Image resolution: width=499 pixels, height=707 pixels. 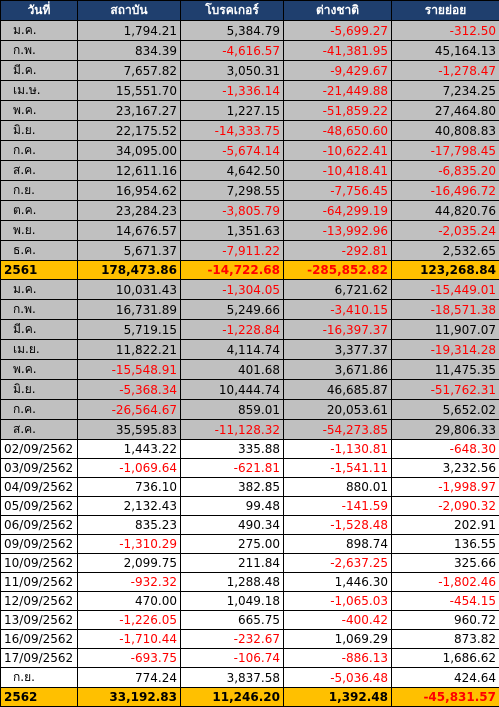 I want to click on row-label: มี.ค., so click(x=39, y=330).